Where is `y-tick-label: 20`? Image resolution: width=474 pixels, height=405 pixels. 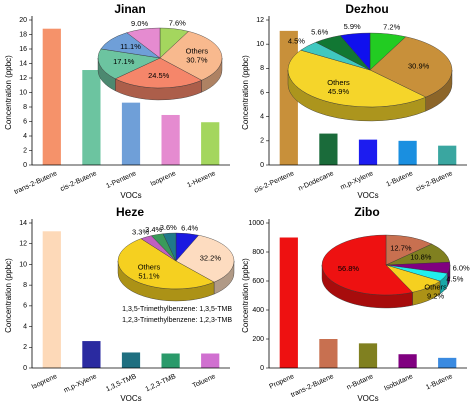
y-tick-label: 20 is located at coordinates (23, 20).